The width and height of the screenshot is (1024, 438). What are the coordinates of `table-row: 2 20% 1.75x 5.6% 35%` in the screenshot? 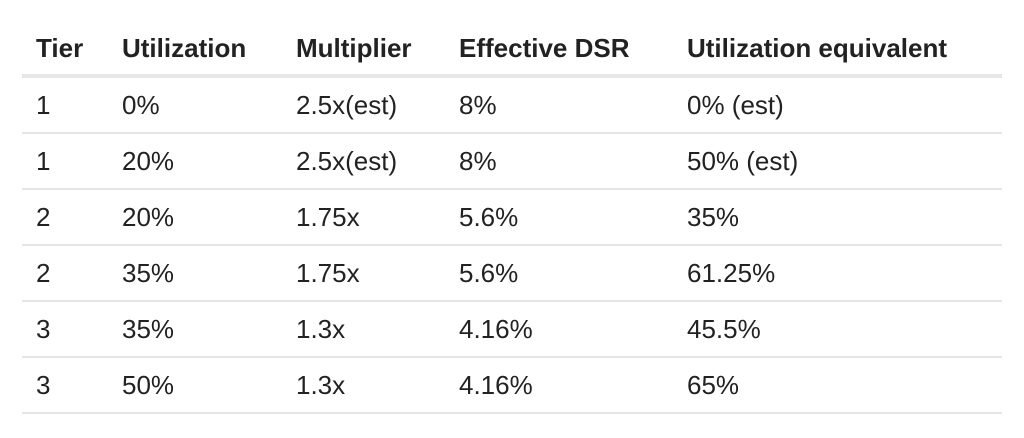 It's located at (512, 217).